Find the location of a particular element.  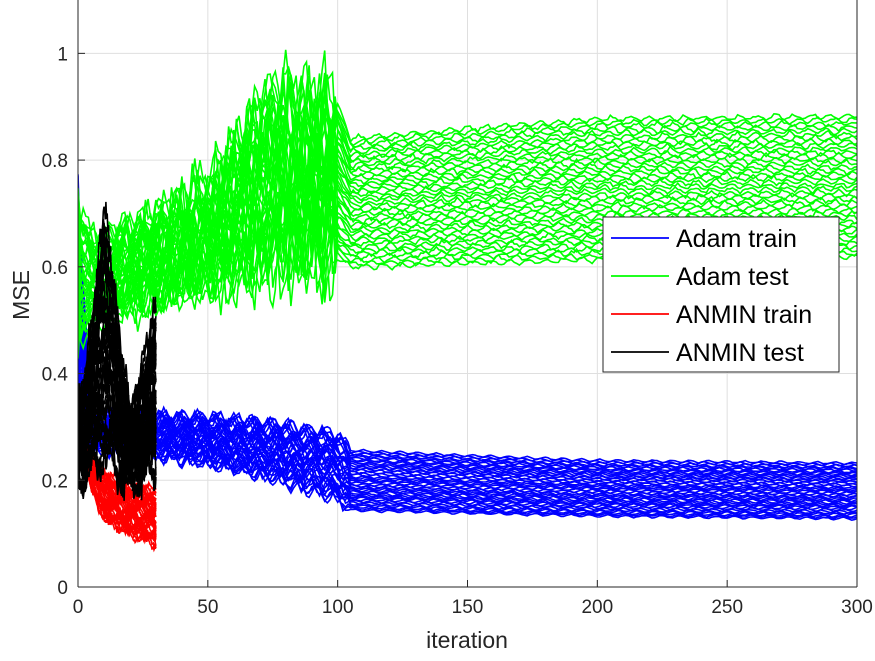

series-anmin-test is located at coordinates (117, 351).